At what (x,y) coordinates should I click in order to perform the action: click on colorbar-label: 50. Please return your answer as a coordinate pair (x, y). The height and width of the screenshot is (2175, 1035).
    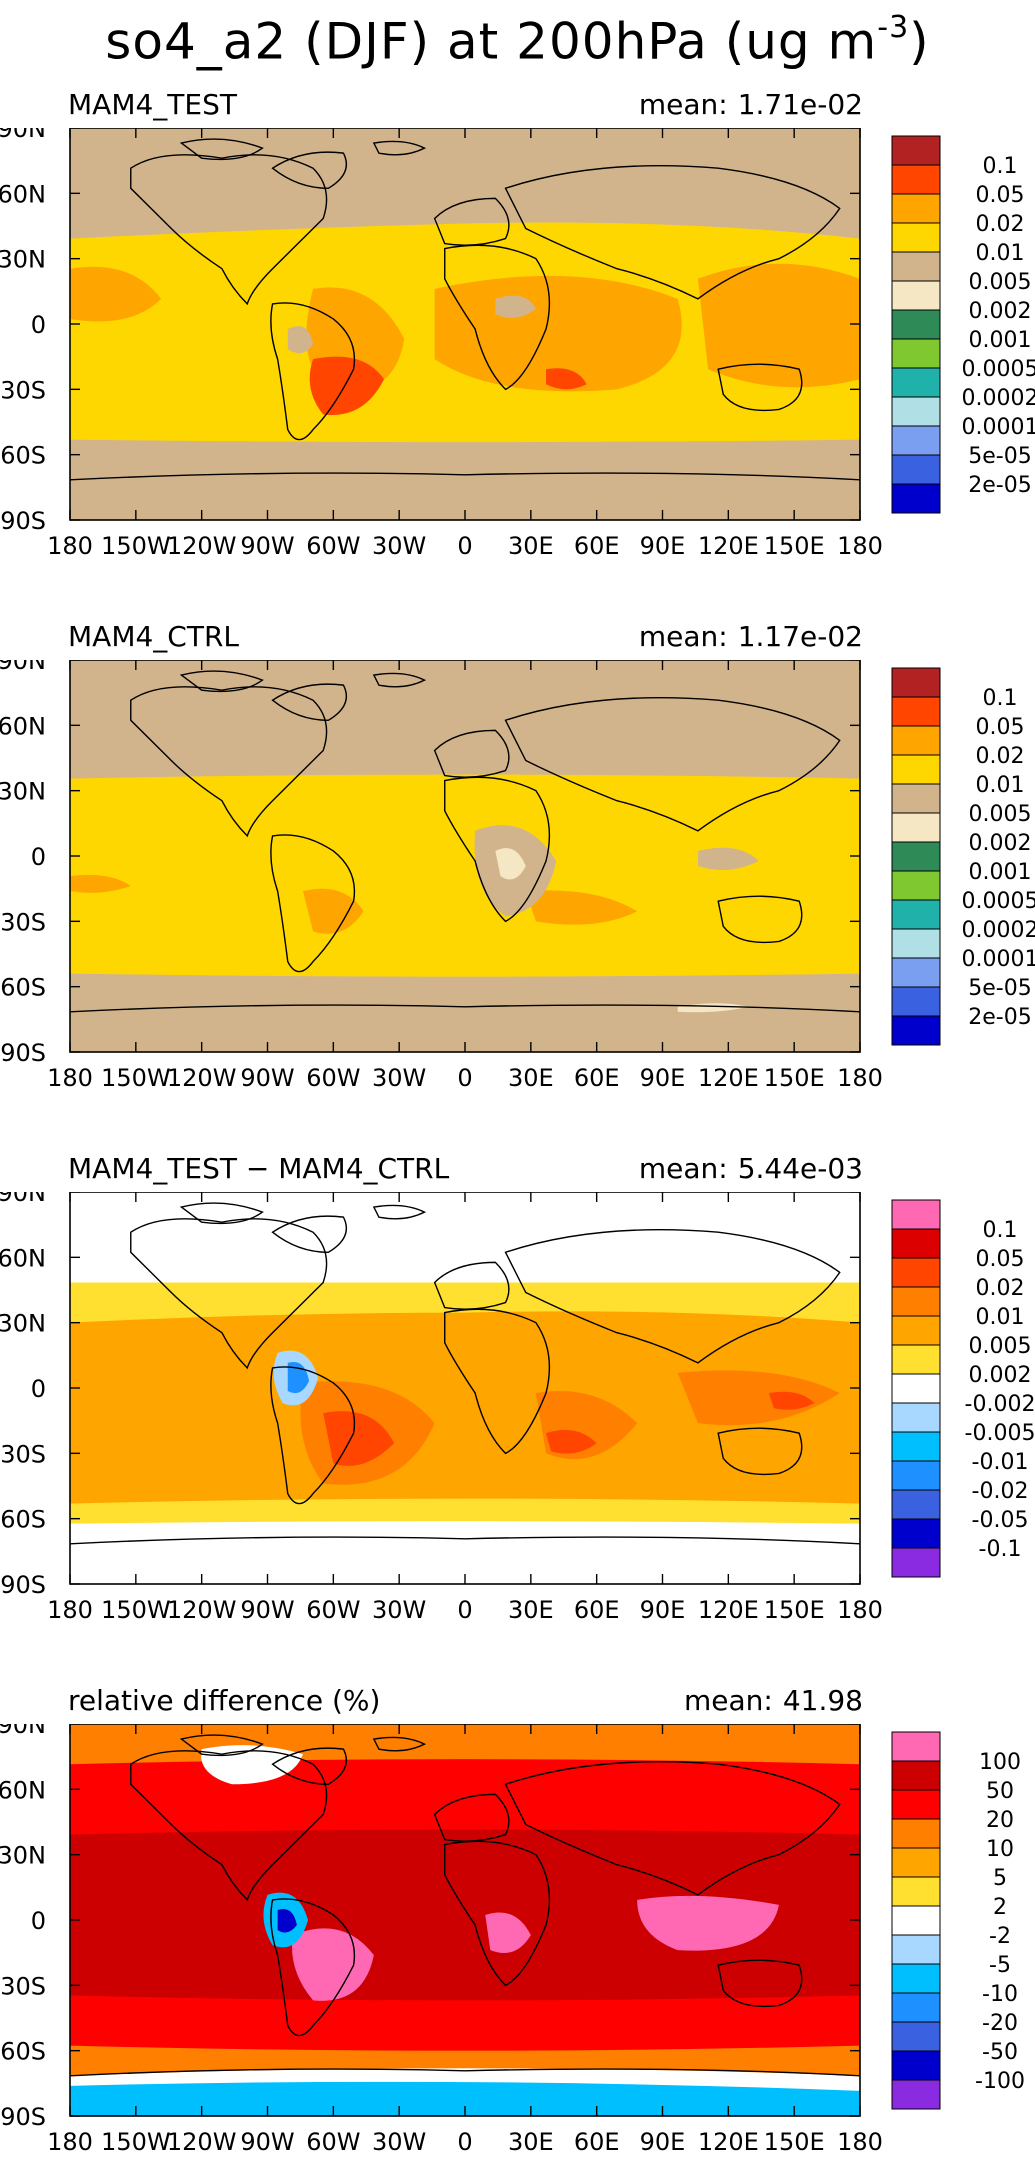
    Looking at the image, I should click on (1000, 1791).